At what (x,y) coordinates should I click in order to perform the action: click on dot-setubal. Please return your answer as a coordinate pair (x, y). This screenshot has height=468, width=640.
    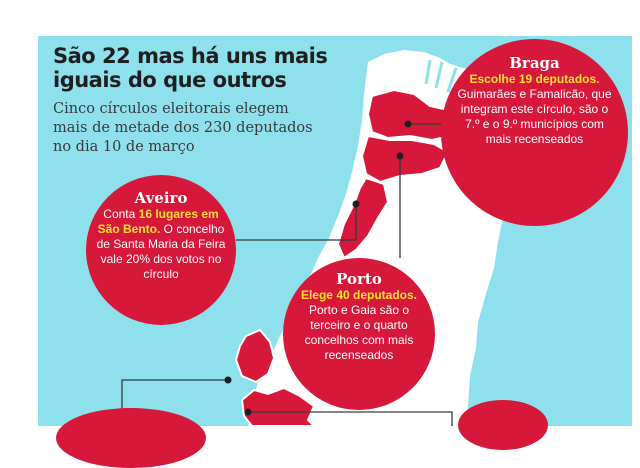
    Looking at the image, I should click on (248, 412).